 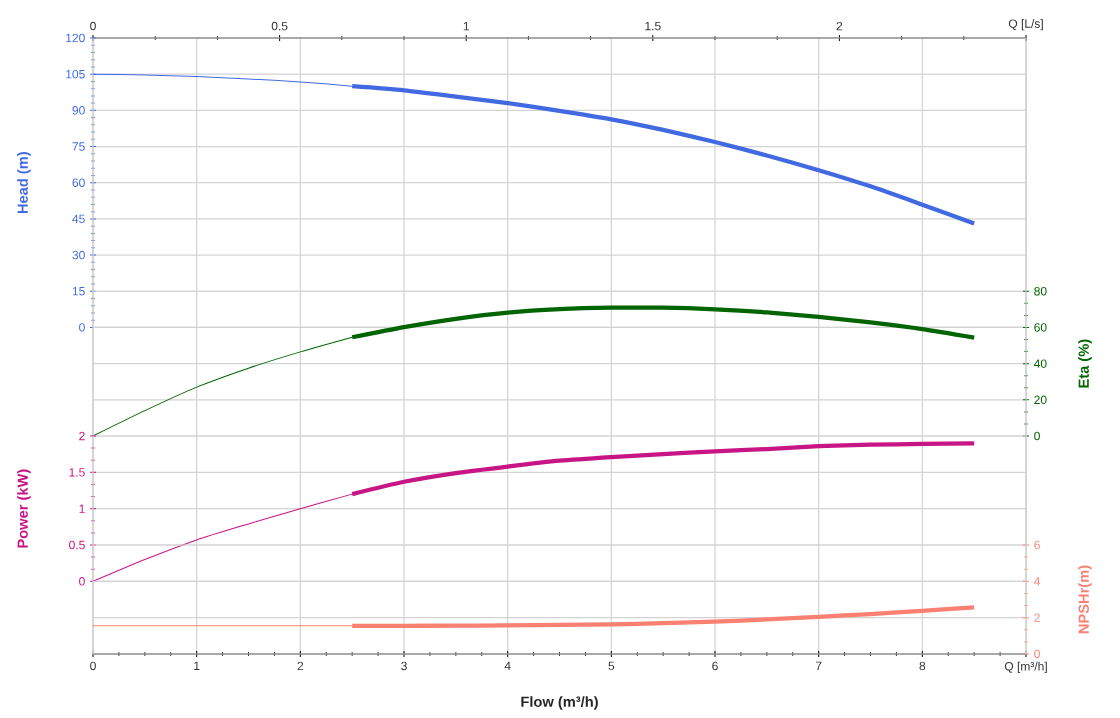 I want to click on x2-tick-label: Q [L/s], so click(x=1025, y=25).